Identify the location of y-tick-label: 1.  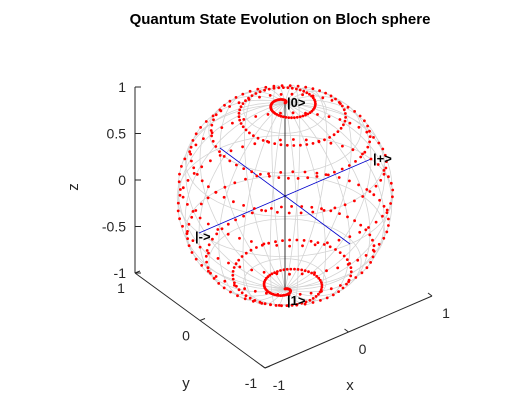
(121, 288).